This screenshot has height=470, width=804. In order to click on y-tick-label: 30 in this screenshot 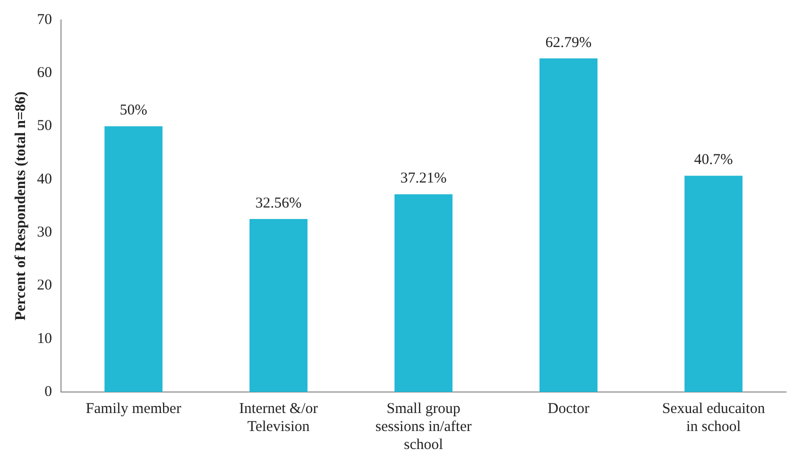, I will do `click(44, 232)`.